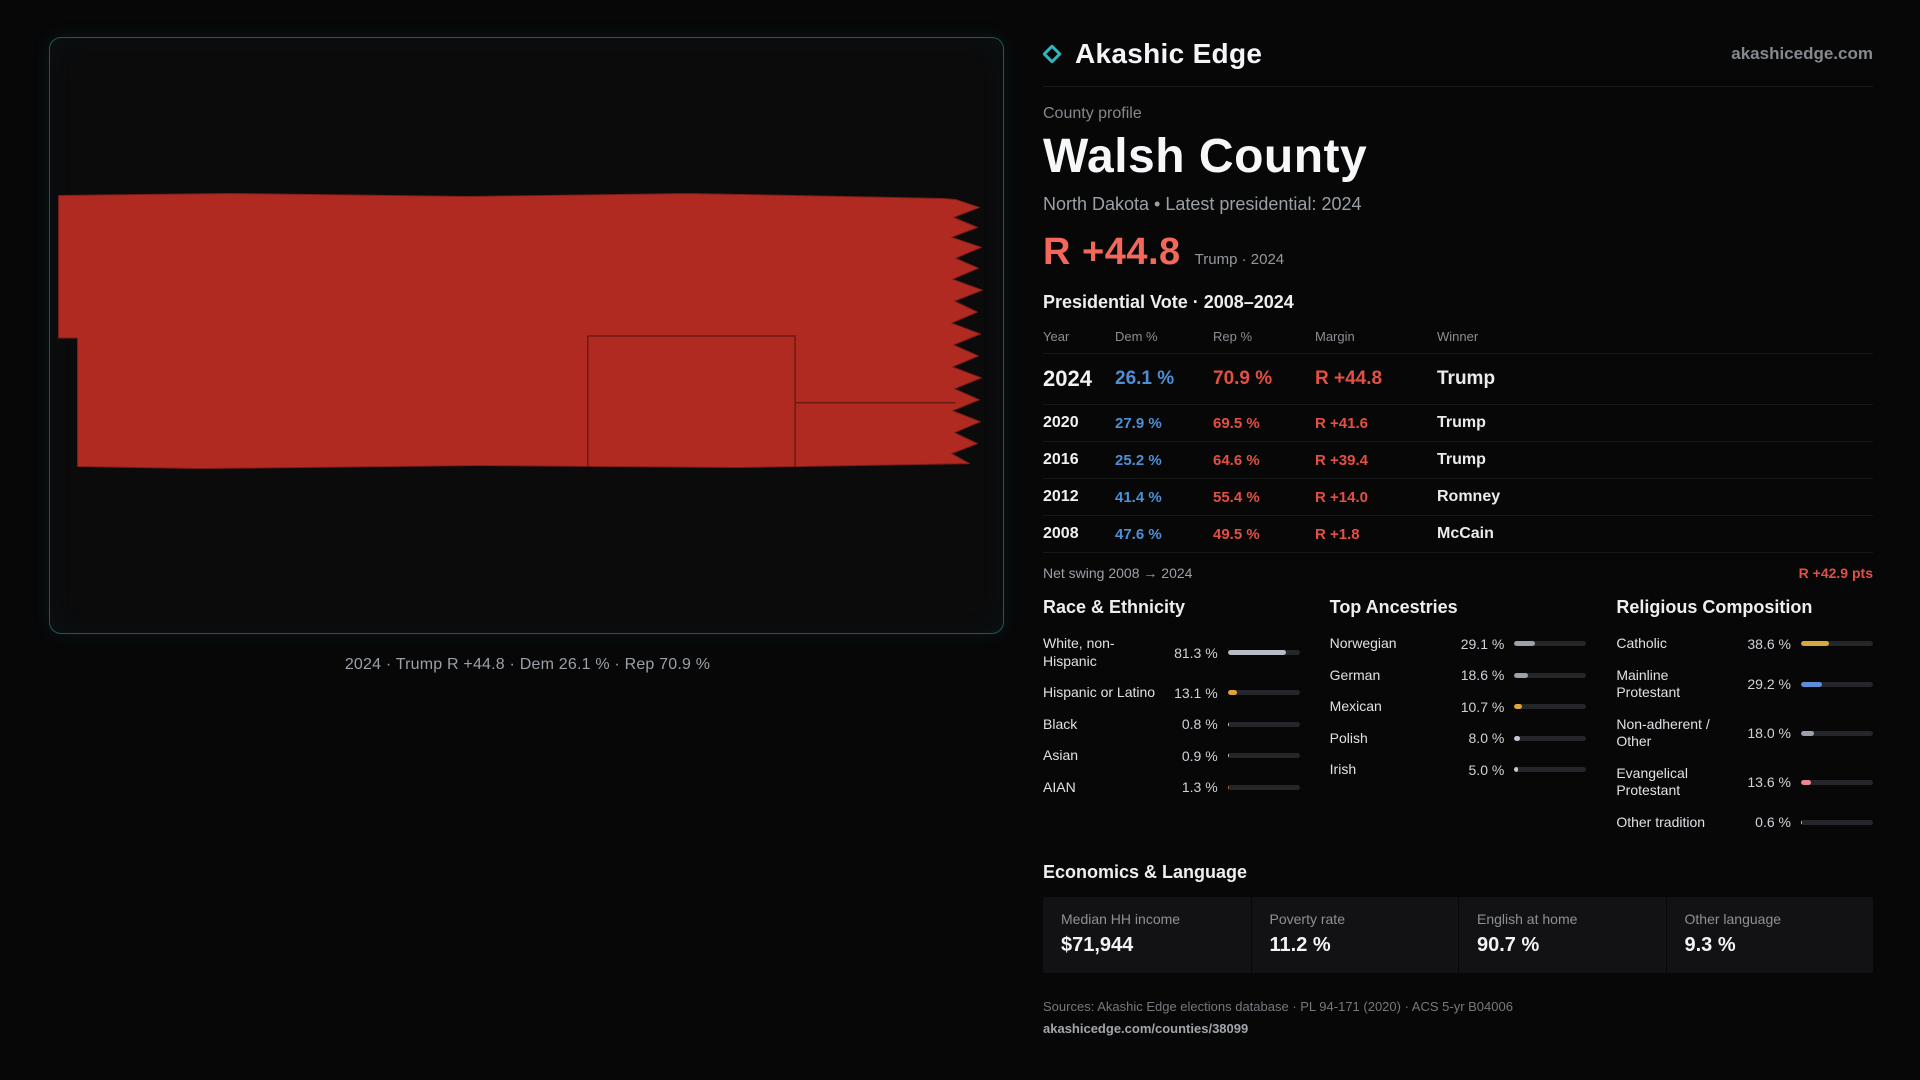 The image size is (1920, 1080). What do you see at coordinates (1099, 692) in the screenshot?
I see `stat-label: Hispanic or Latino` at bounding box center [1099, 692].